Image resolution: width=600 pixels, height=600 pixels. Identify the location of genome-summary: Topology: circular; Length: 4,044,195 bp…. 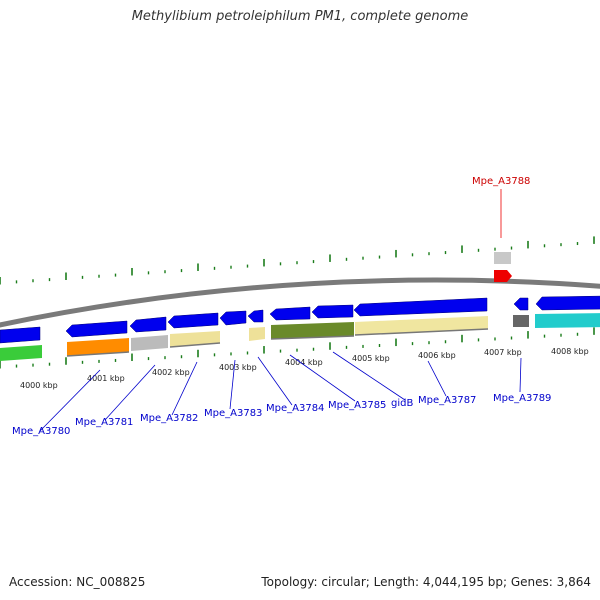
(426, 582).